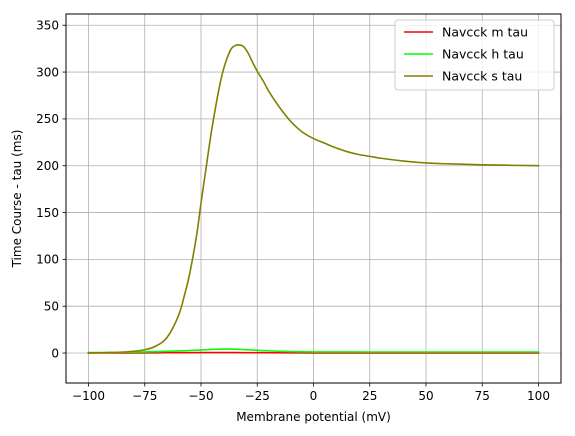 The image size is (575, 436). I want to click on x-tick-label: 100, so click(538, 396).